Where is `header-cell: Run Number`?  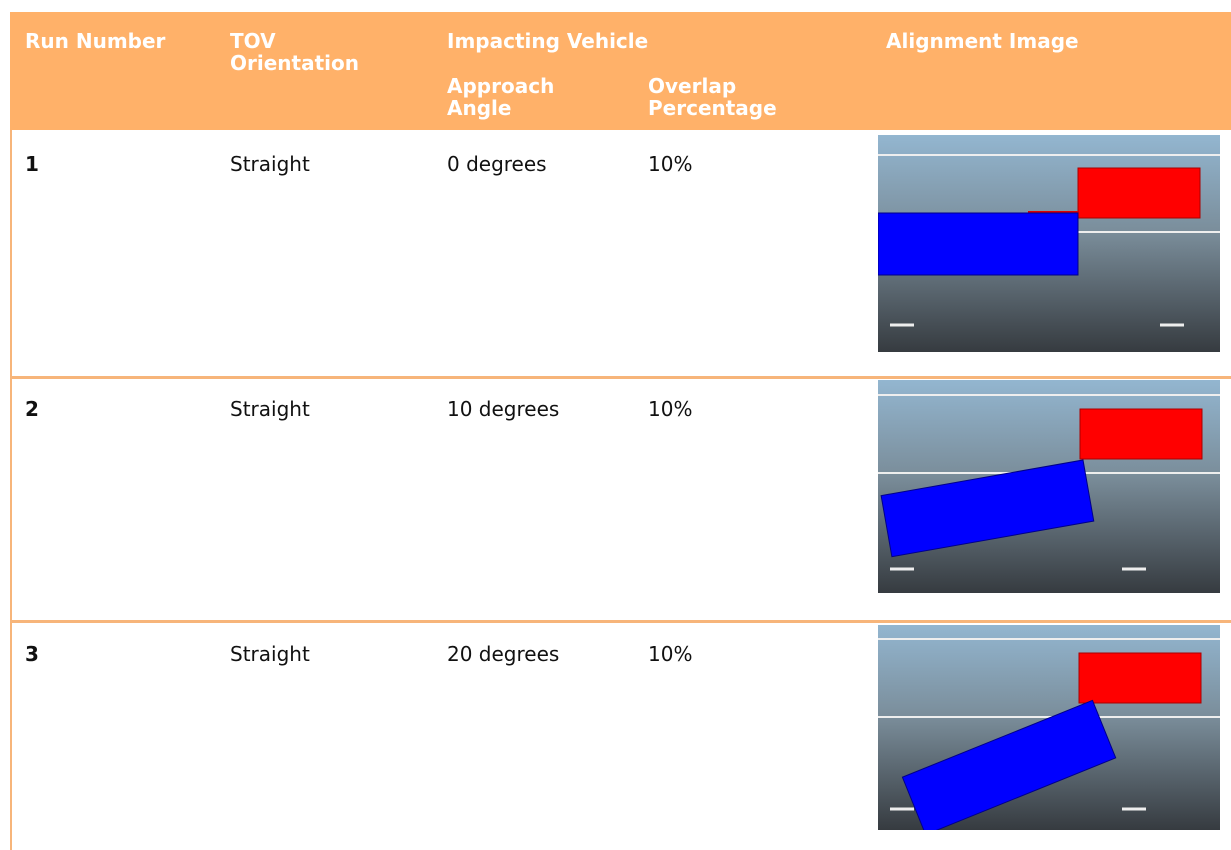 header-cell: Run Number is located at coordinates (95, 41).